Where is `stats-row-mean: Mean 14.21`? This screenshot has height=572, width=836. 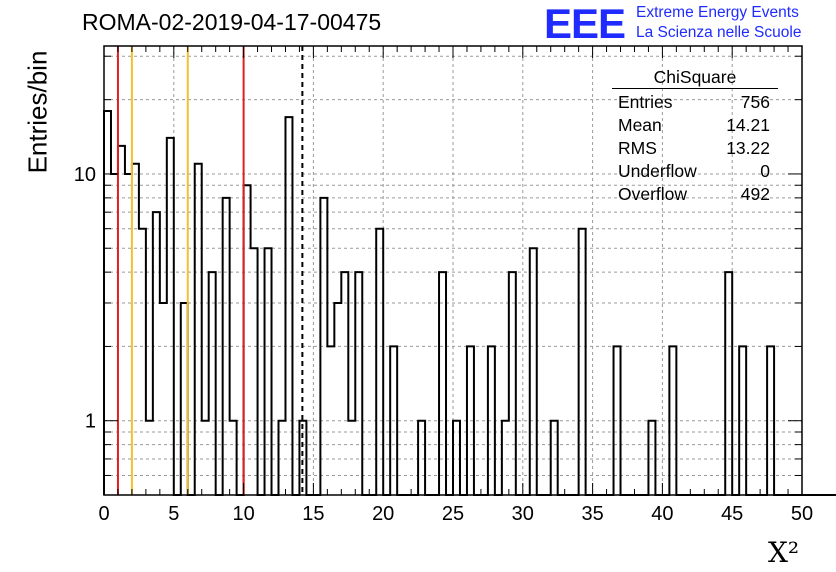
stats-row-mean: Mean 14.21 is located at coordinates (695, 125).